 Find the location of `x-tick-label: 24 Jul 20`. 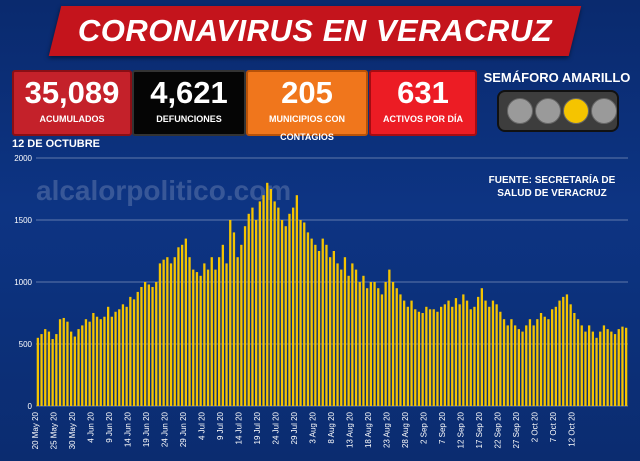

x-tick-label: 24 Jul 20 is located at coordinates (275, 427).